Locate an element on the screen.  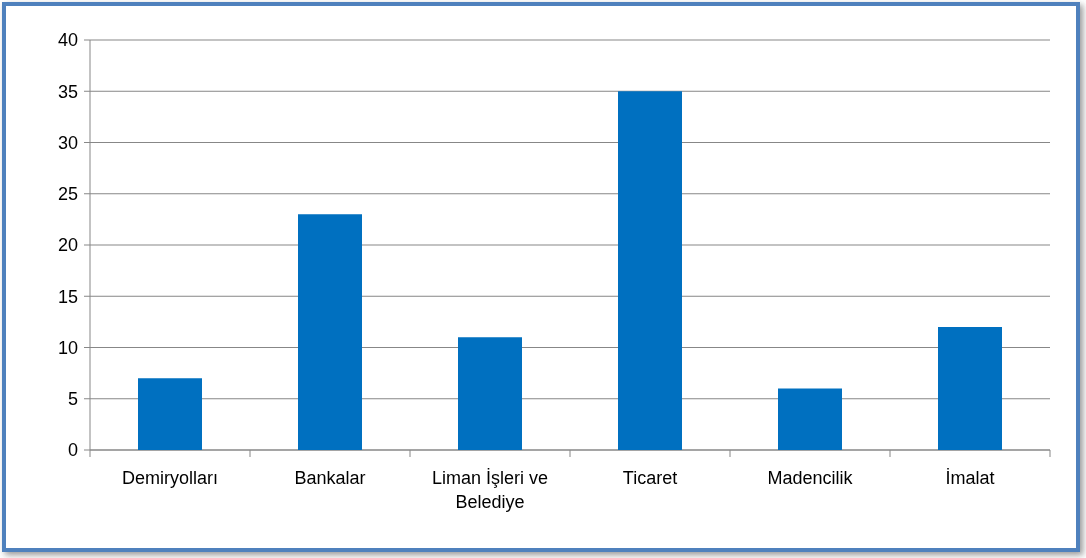
y-tick-label: 35 is located at coordinates (67, 91).